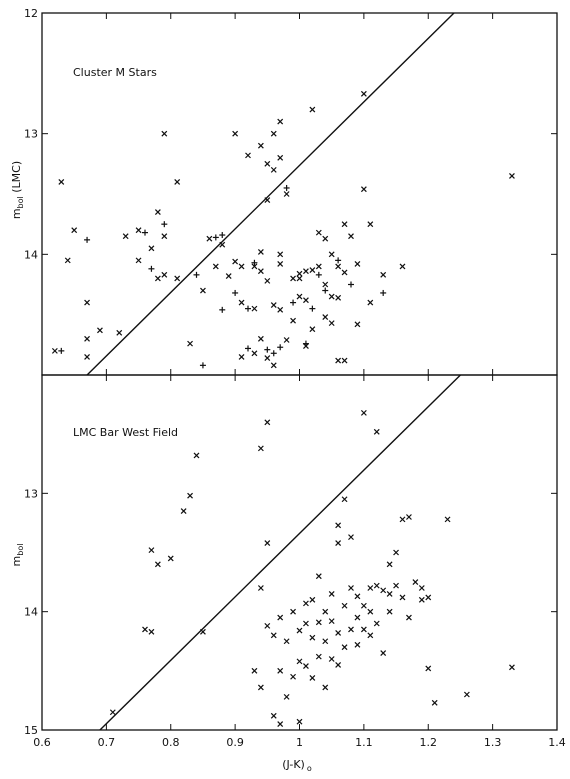 This screenshot has width=570, height=779. What do you see at coordinates (493, 742) in the screenshot?
I see `x-tick-label: 1.3` at bounding box center [493, 742].